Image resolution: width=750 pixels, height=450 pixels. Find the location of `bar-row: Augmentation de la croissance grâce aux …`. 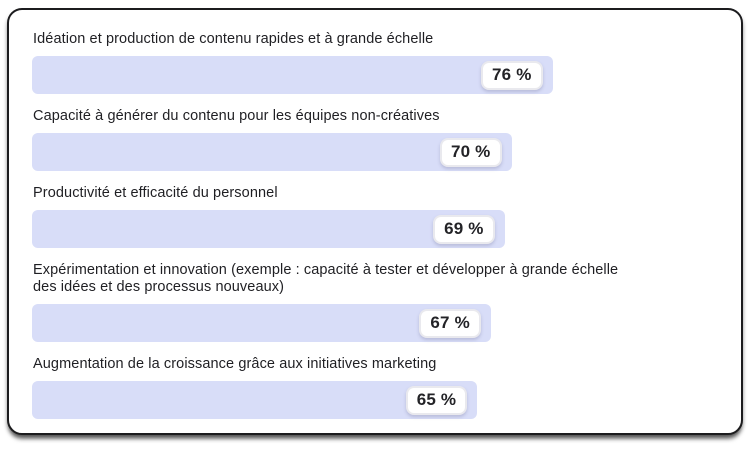

bar-row: Augmentation de la croissance grâce aux … is located at coordinates (374, 387).